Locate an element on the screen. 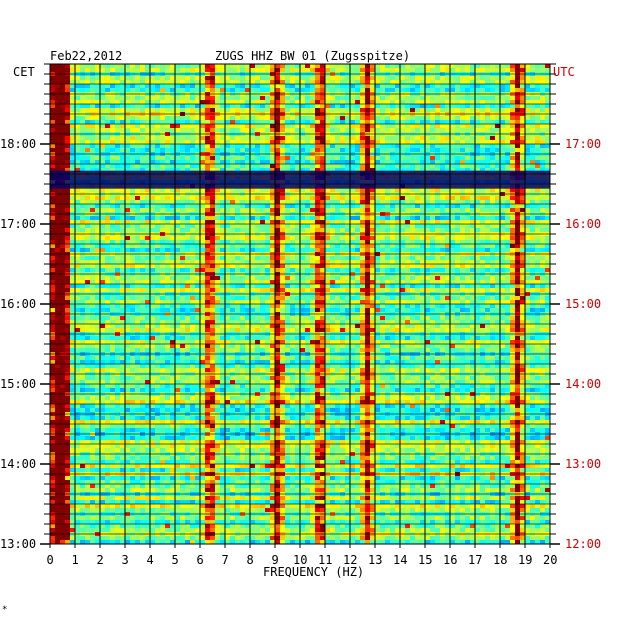 The height and width of the screenshot is (624, 630). x-tick-label: 5 is located at coordinates (175, 560).